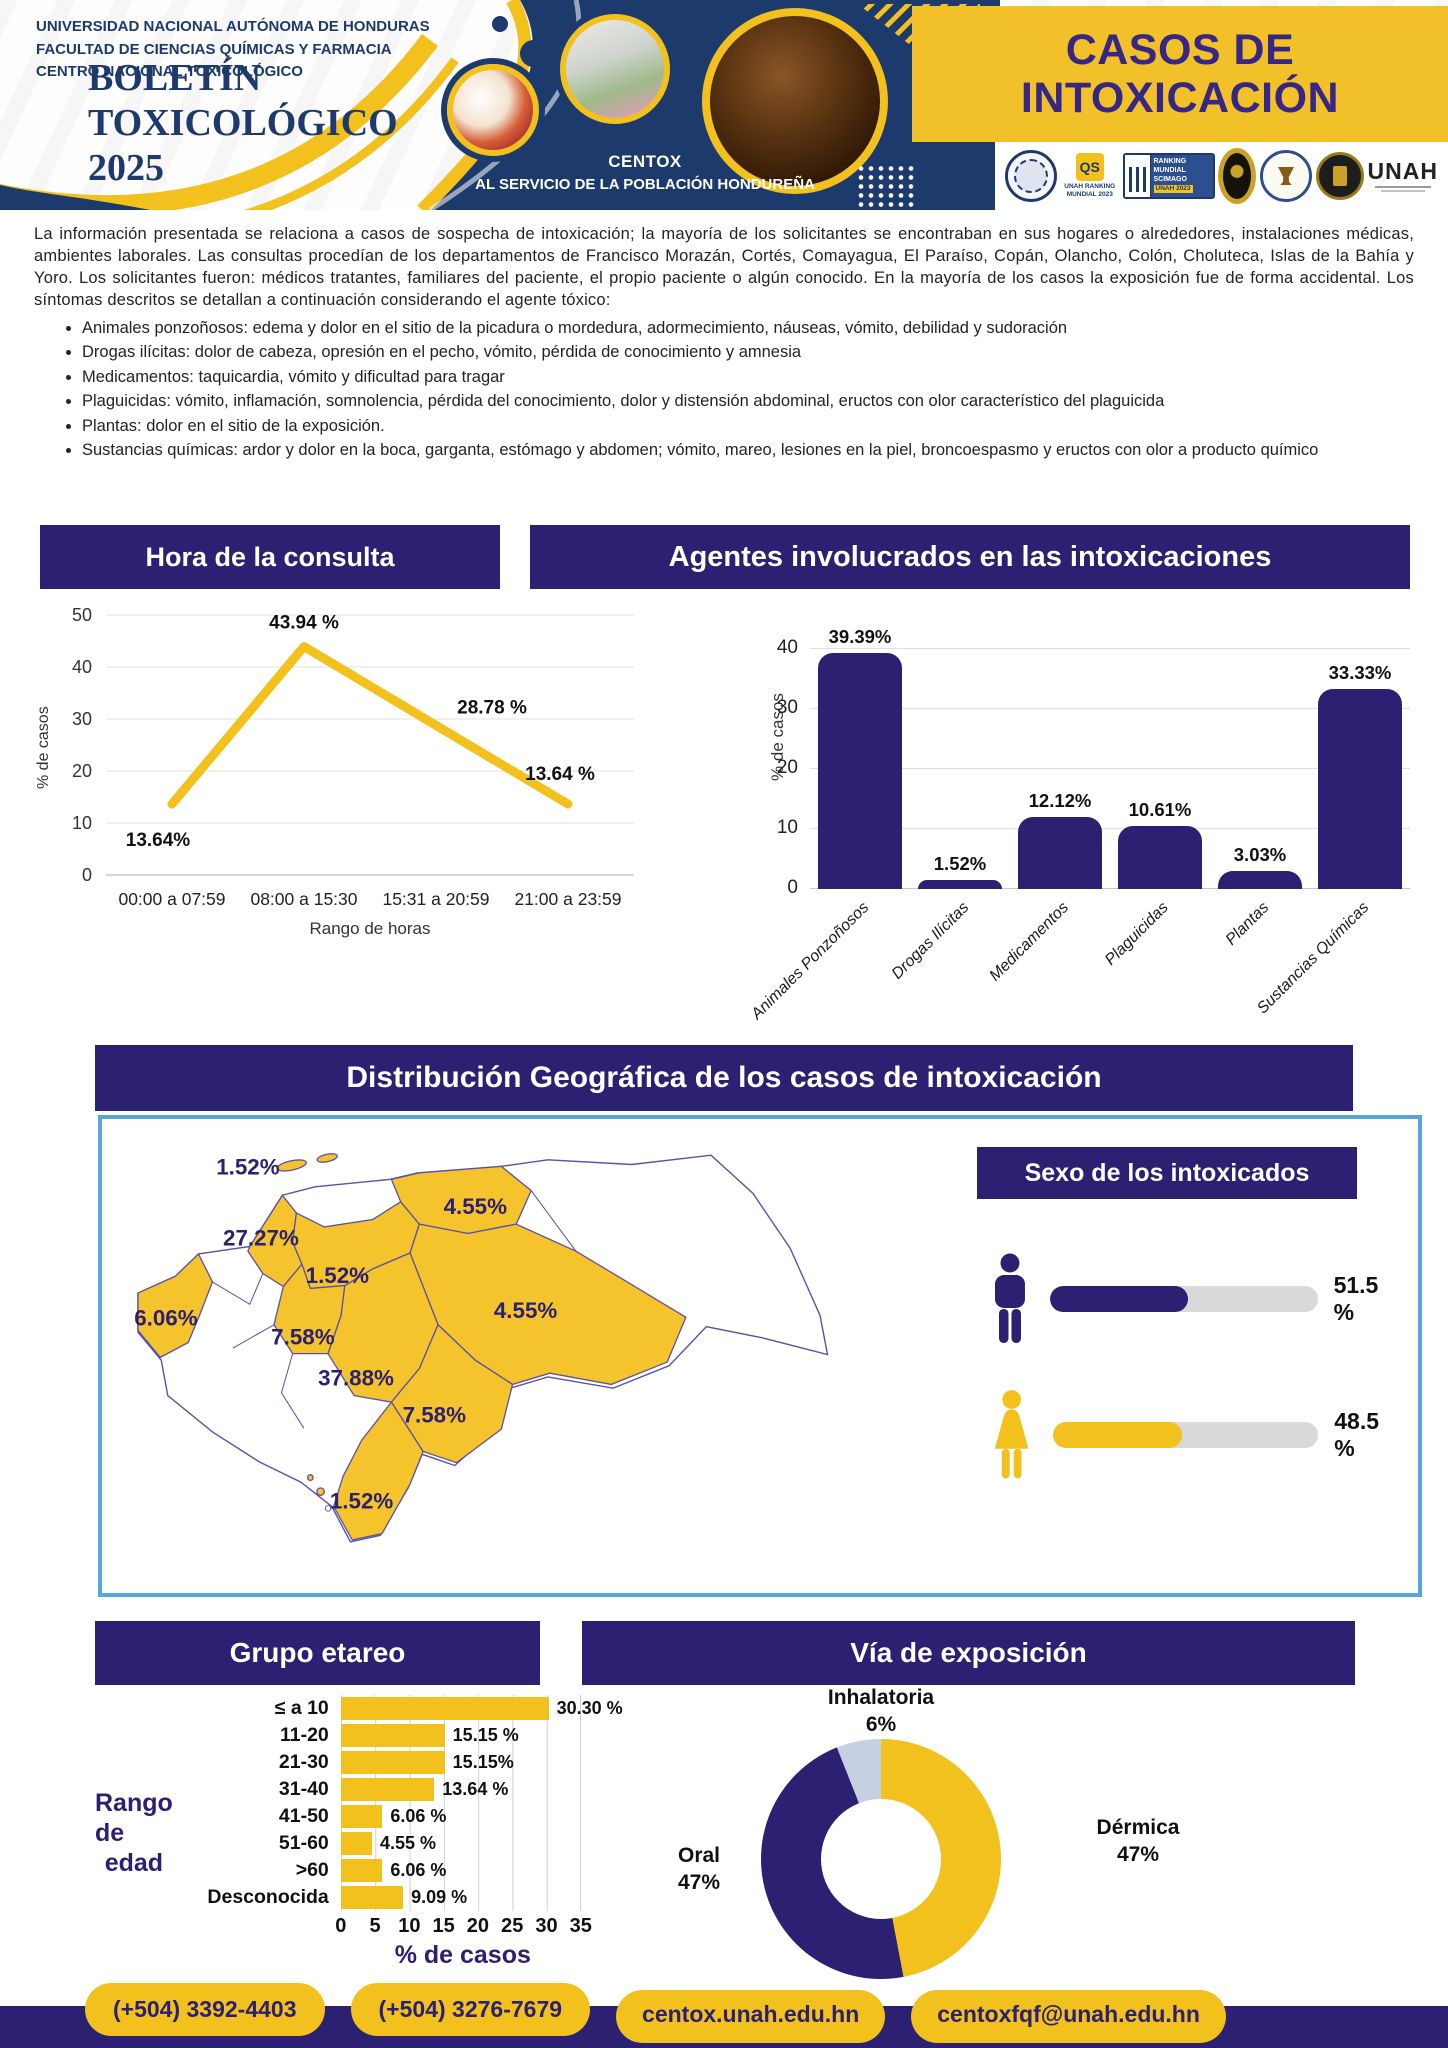 The image size is (1448, 2048). Describe the element at coordinates (158, 840) in the screenshot. I see `svg-text: 13.64%` at that location.